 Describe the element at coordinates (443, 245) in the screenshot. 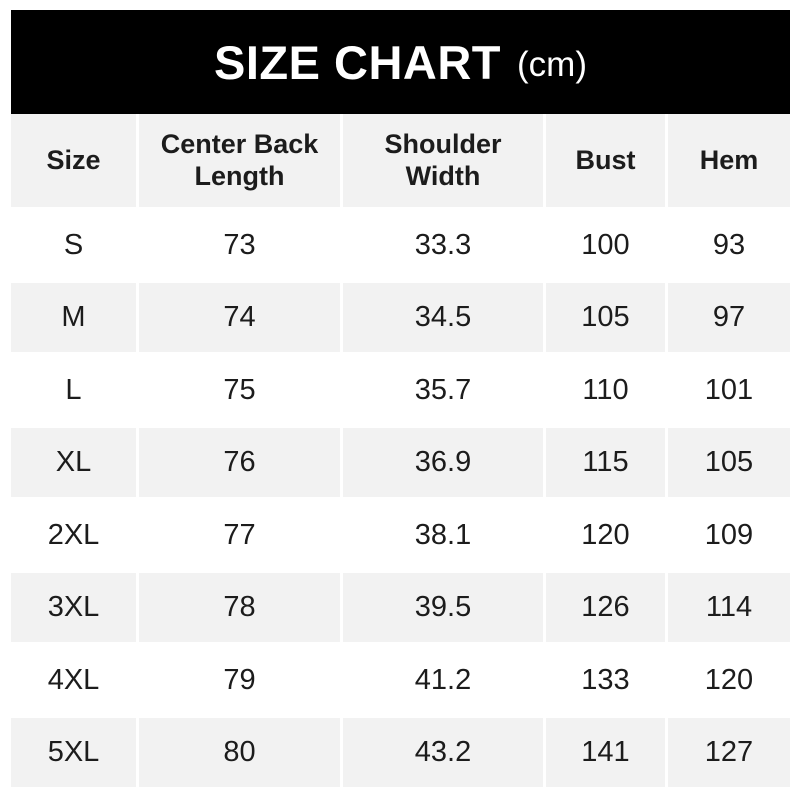

I see `cell-shoulder-width: 33.3` at that location.